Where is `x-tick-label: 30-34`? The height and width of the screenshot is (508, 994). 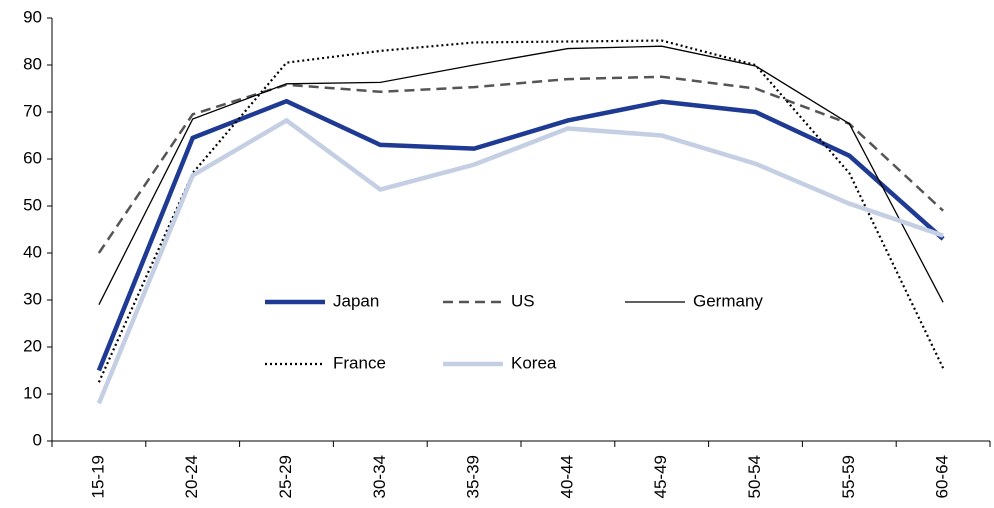 x-tick-label: 30-34 is located at coordinates (379, 476).